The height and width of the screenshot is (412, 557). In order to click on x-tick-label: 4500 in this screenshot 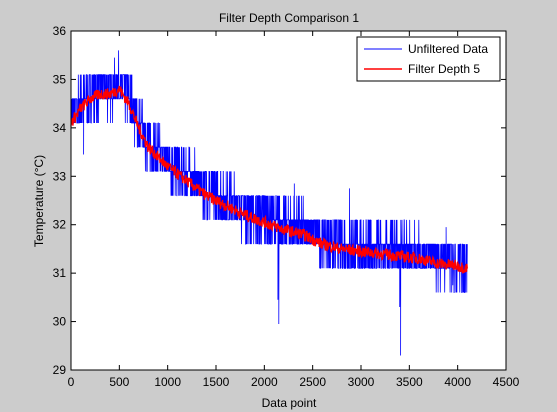, I will do `click(506, 382)`.